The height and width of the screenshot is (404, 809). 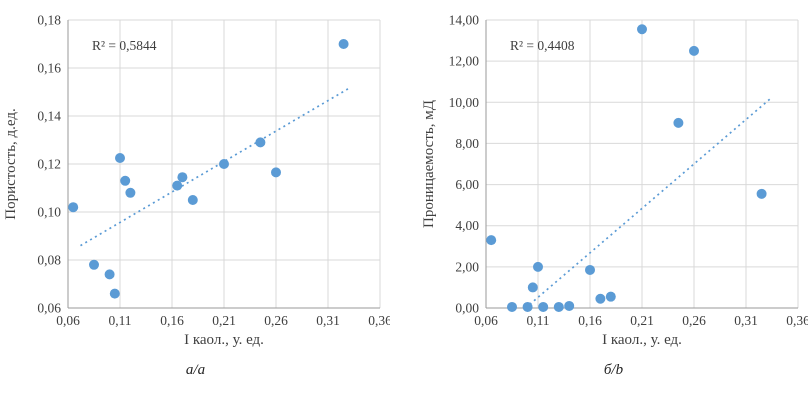 What do you see at coordinates (124, 45) in the screenshot?
I see `r-squared-label: R² = 0,5844` at bounding box center [124, 45].